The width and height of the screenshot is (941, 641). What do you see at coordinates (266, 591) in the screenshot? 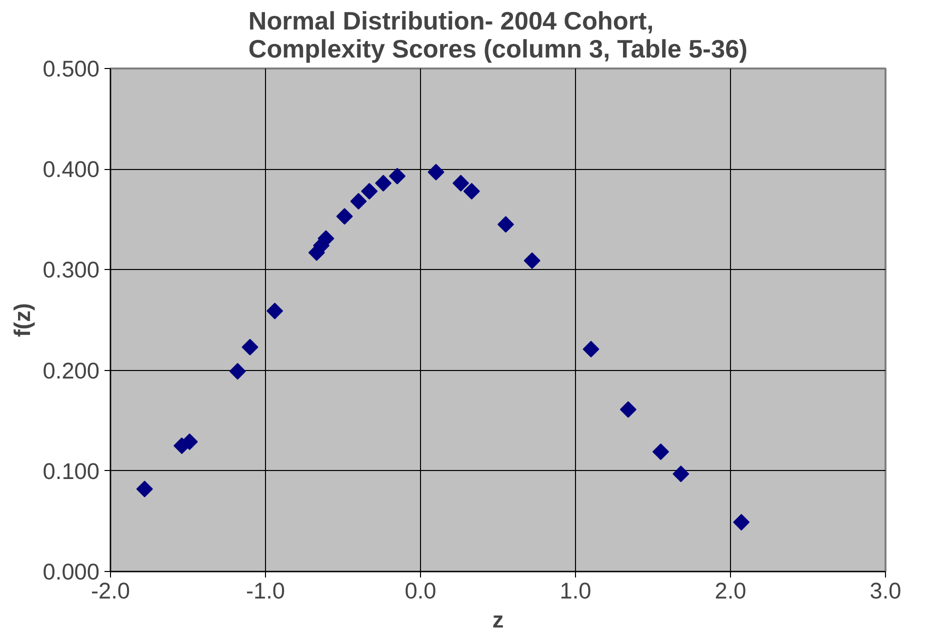
I see `x-tick-label: -1.0` at bounding box center [266, 591].